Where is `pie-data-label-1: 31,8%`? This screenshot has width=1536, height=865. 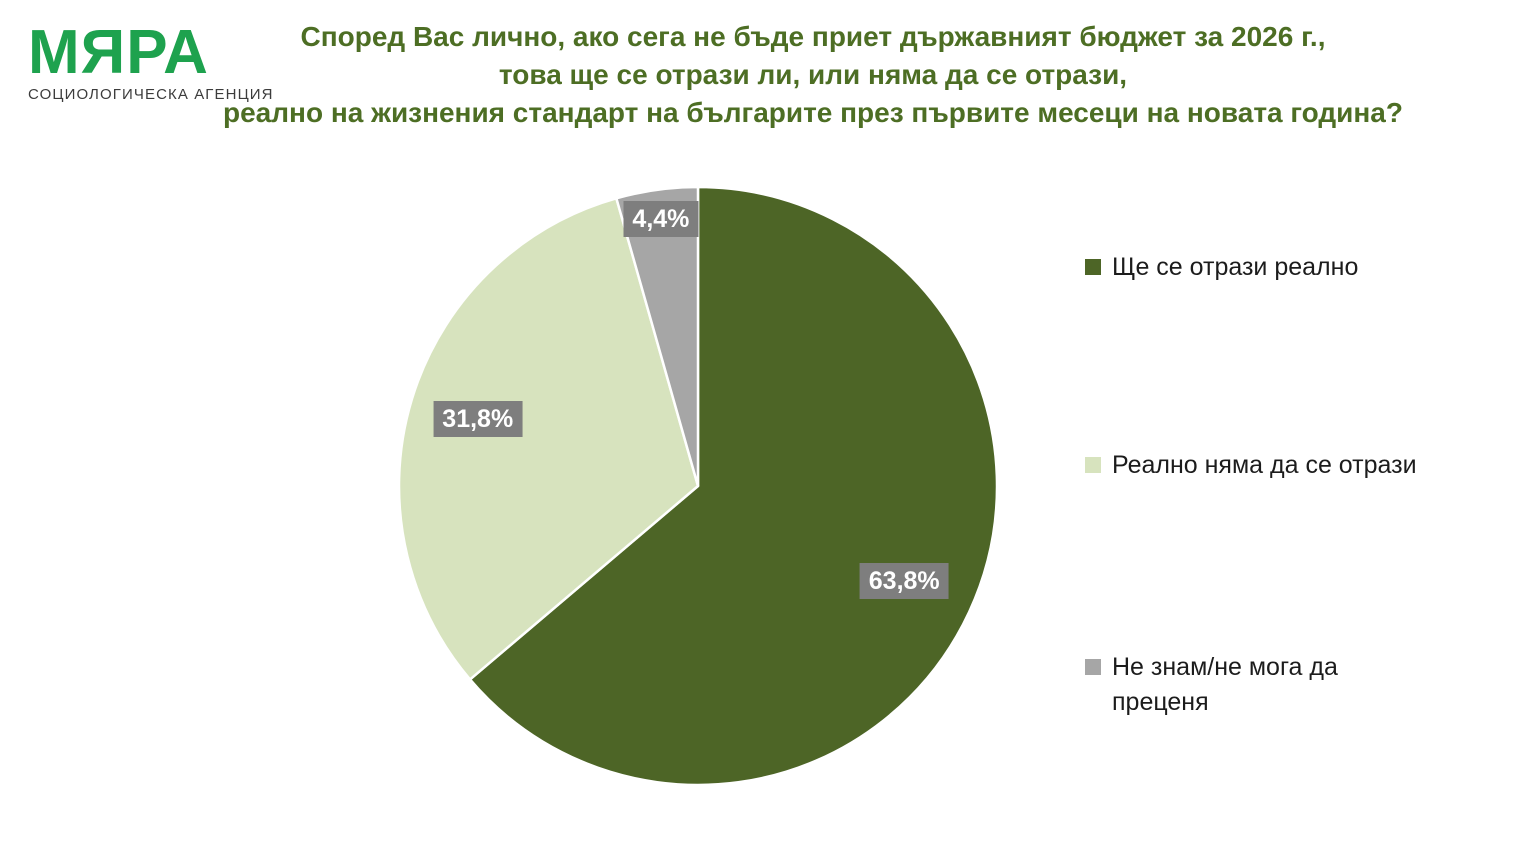 pie-data-label-1: 31,8% is located at coordinates (478, 418).